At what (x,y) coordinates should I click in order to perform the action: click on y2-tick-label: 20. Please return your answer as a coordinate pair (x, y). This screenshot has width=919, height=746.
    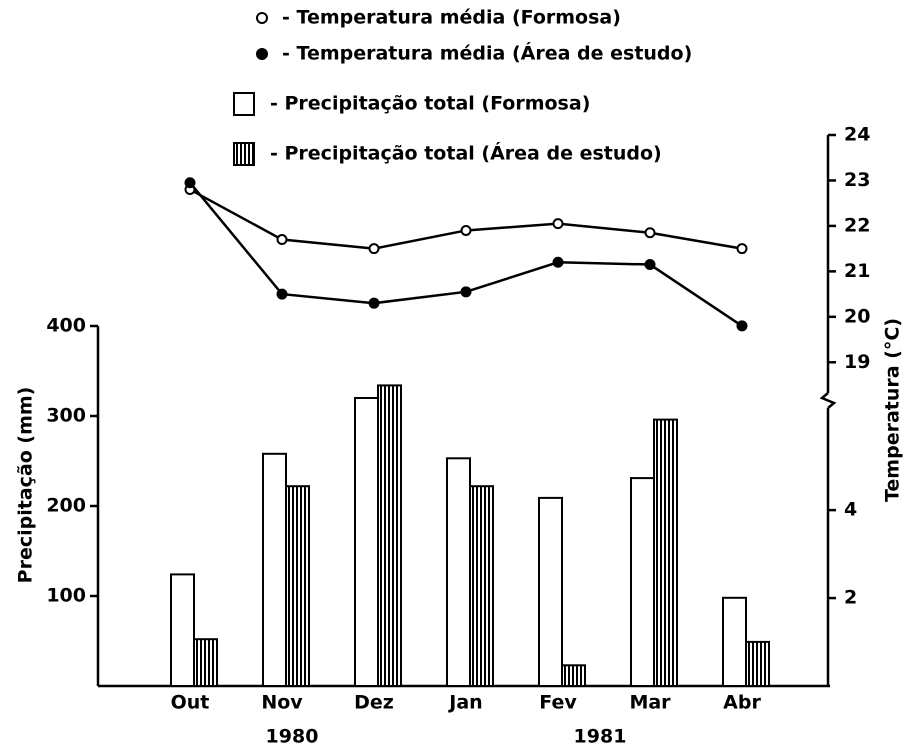
    Looking at the image, I should click on (857, 316).